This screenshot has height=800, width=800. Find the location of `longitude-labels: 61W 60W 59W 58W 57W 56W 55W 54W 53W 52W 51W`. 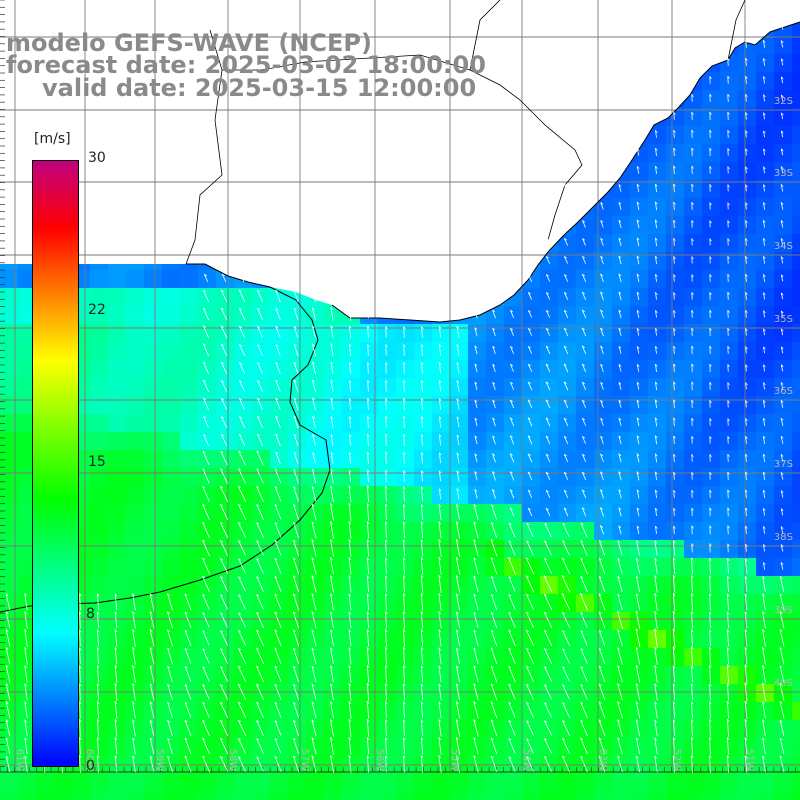

longitude-labels: 61W 60W 59W 58W 57W 56W 55W 54W 53W 52W 51W is located at coordinates (384, 760).